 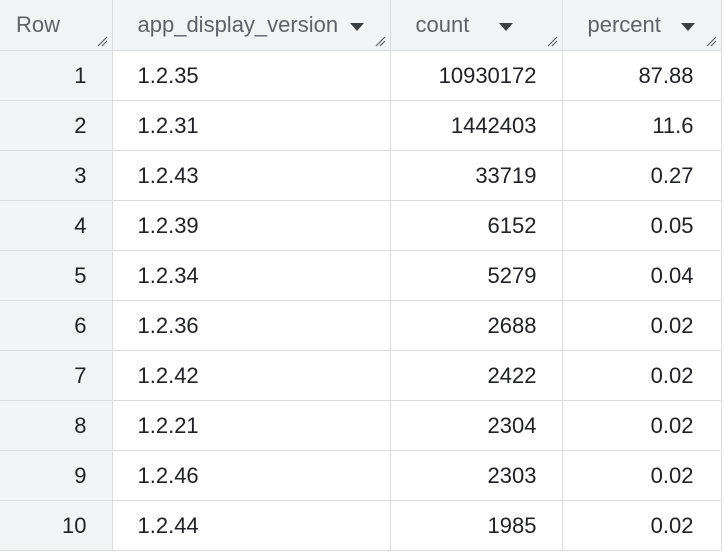 What do you see at coordinates (251, 475) in the screenshot?
I see `app-display-version-cell: 1.2.46` at bounding box center [251, 475].